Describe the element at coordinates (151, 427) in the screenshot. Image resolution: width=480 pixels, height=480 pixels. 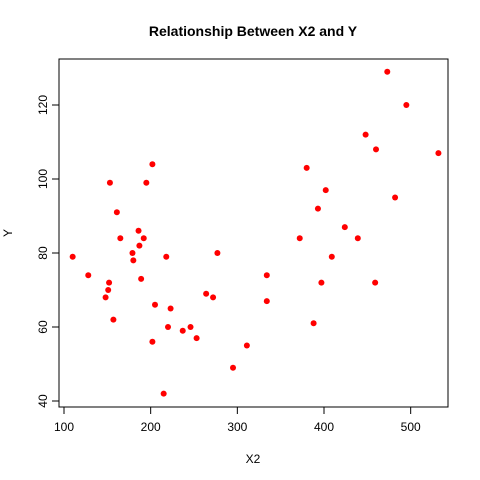
I see `x-tick-label-200: 200` at that location.